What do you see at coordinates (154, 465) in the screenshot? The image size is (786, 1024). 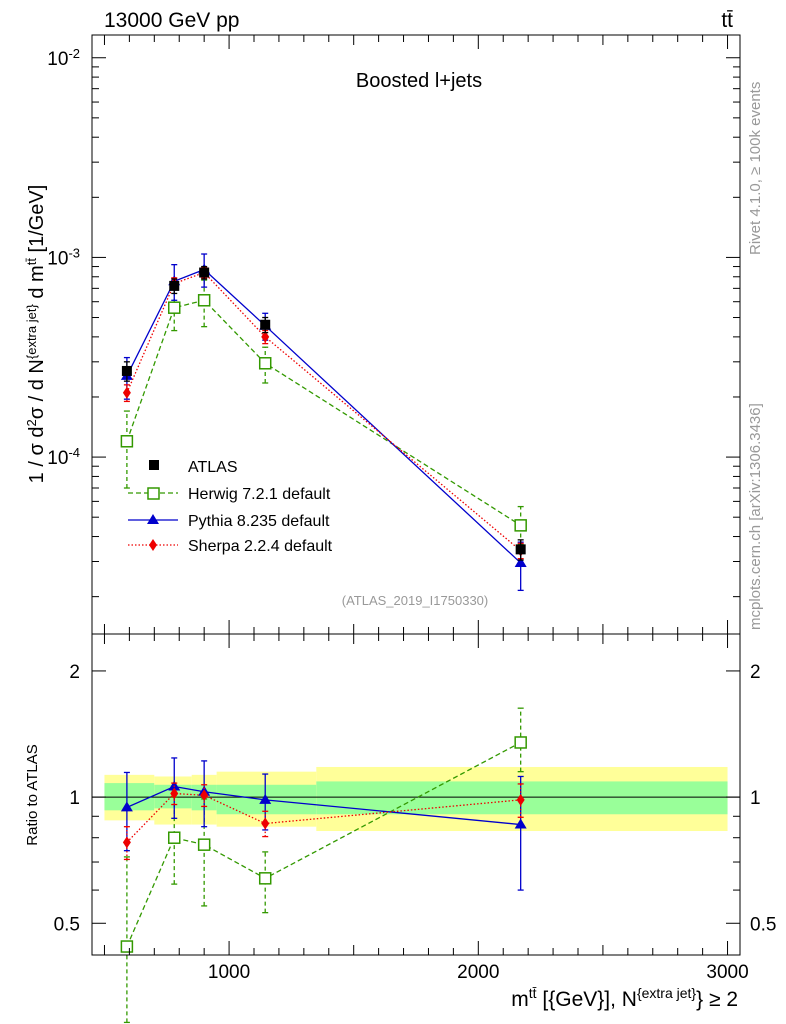 I see `legend-marker-atlas` at bounding box center [154, 465].